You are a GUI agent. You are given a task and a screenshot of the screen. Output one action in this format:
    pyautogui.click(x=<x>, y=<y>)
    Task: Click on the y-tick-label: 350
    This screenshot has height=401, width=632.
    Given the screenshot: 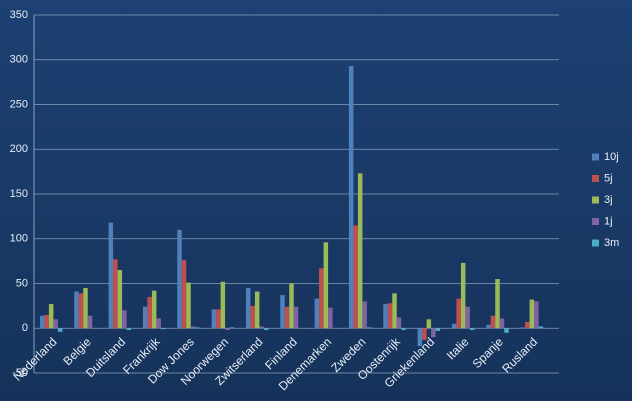 What is the action you would take?
    pyautogui.click(x=19, y=15)
    